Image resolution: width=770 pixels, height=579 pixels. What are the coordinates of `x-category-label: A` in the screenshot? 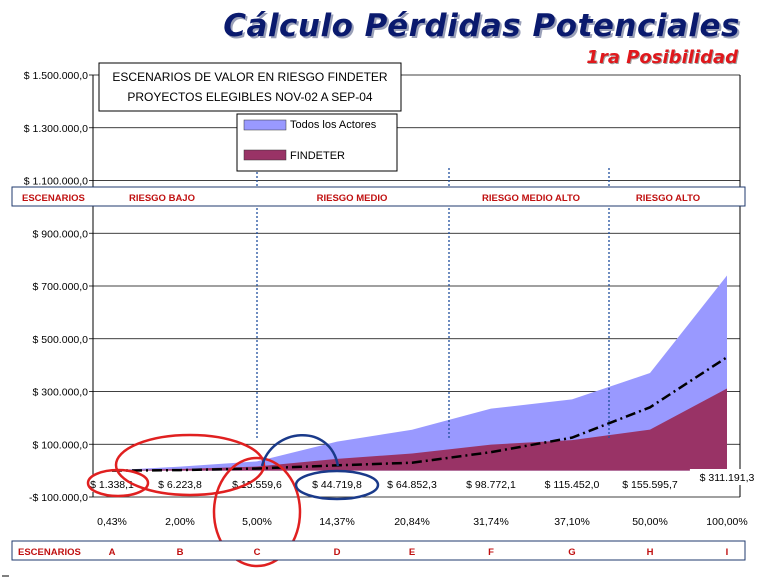 It's located at (112, 552).